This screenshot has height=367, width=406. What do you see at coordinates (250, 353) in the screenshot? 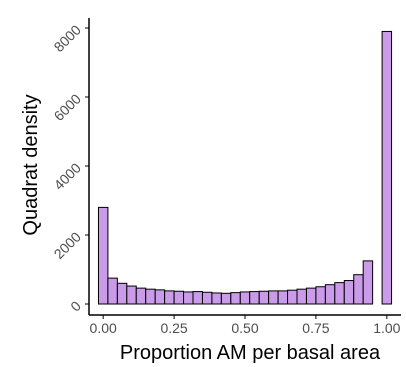
I see `x-axis-label: Proportion AM per basal area` at bounding box center [250, 353].